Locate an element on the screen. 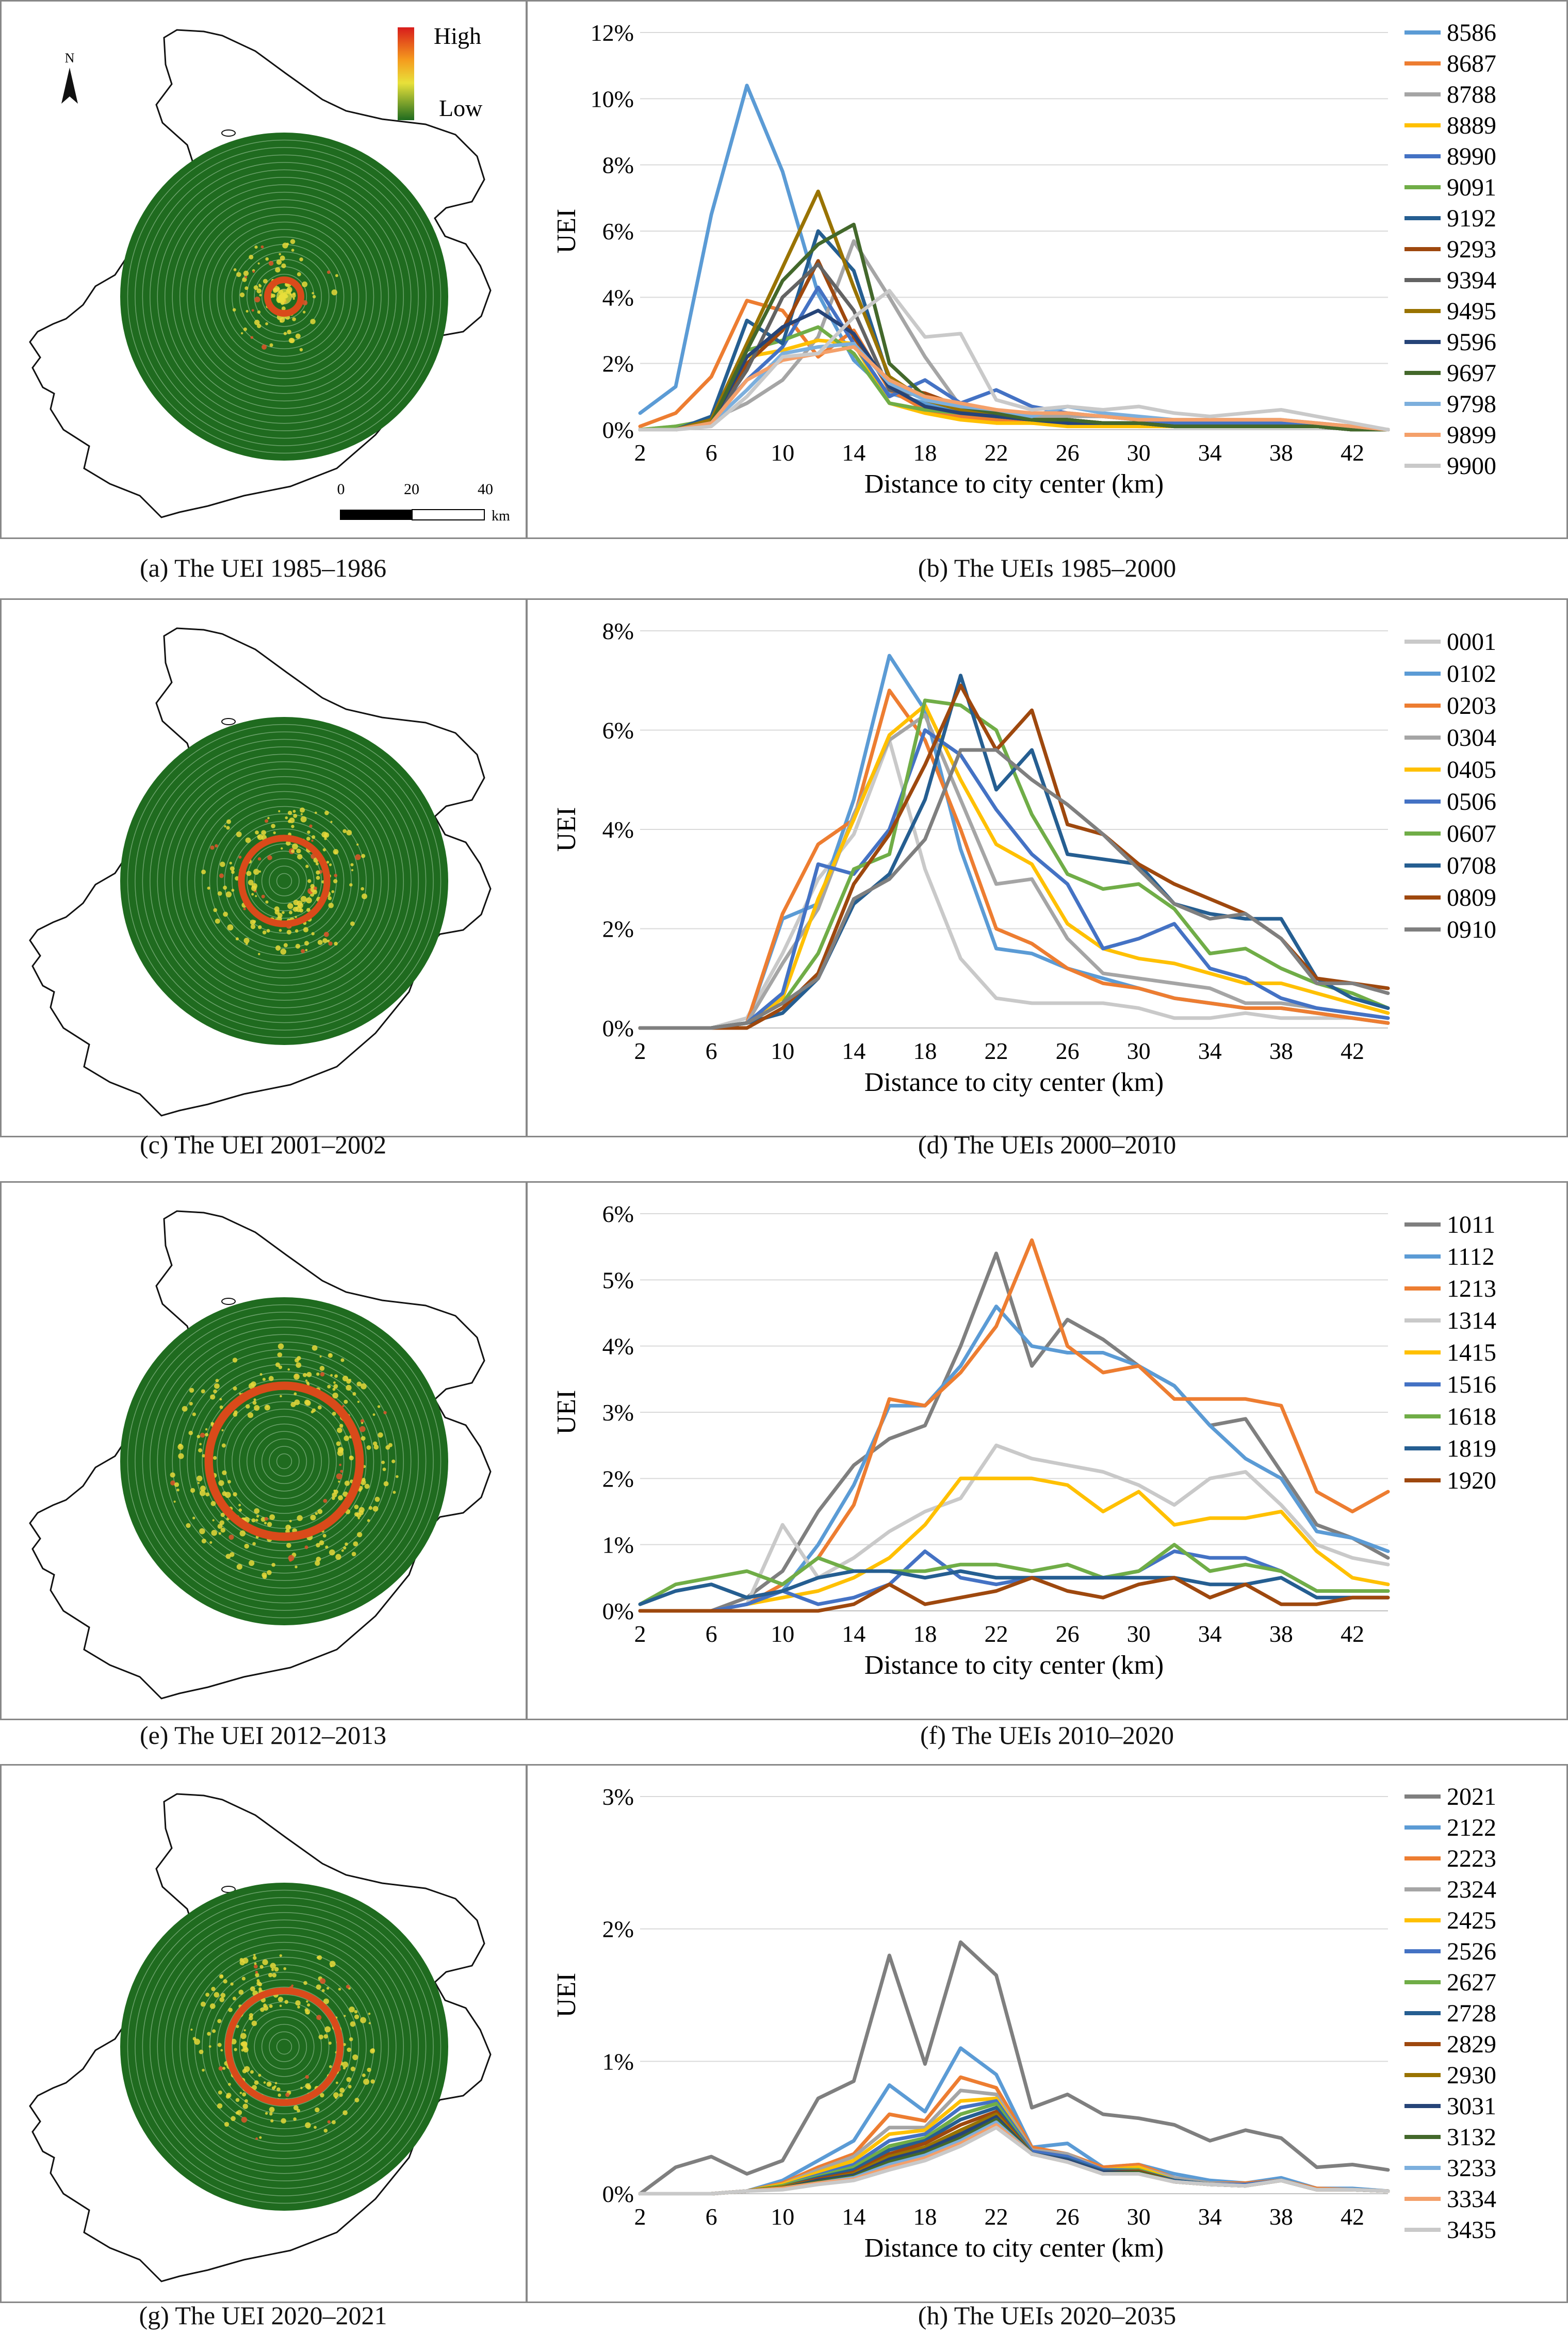 The height and width of the screenshot is (2334, 1568). map-svg-1: N High Low 0 20 40 km is located at coordinates (269, 273).